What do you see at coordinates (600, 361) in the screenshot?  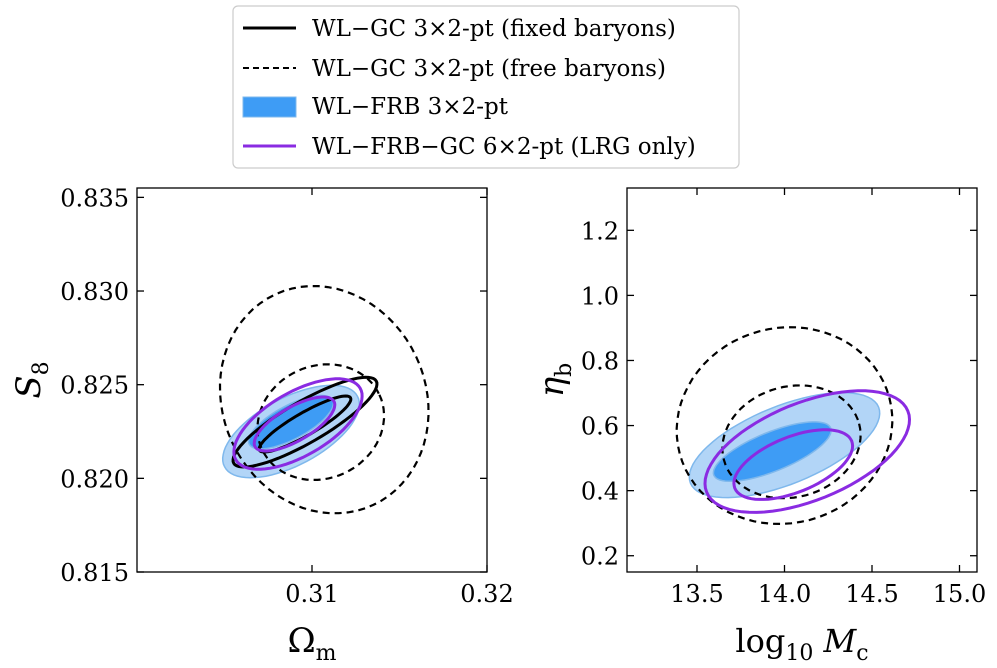 I see `y-tick-label: 0.8` at bounding box center [600, 361].